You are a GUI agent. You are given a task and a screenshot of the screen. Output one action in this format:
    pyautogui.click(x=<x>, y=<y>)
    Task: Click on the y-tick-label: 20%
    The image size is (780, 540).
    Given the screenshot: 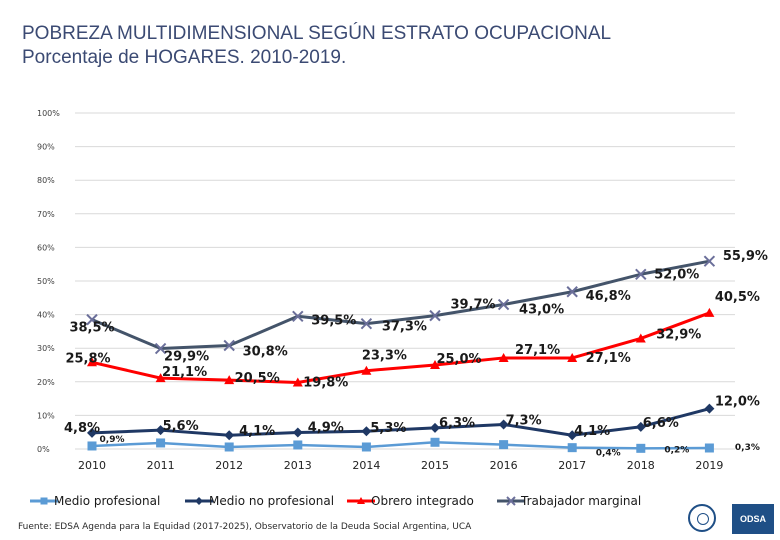 What is the action you would take?
    pyautogui.click(x=46, y=382)
    